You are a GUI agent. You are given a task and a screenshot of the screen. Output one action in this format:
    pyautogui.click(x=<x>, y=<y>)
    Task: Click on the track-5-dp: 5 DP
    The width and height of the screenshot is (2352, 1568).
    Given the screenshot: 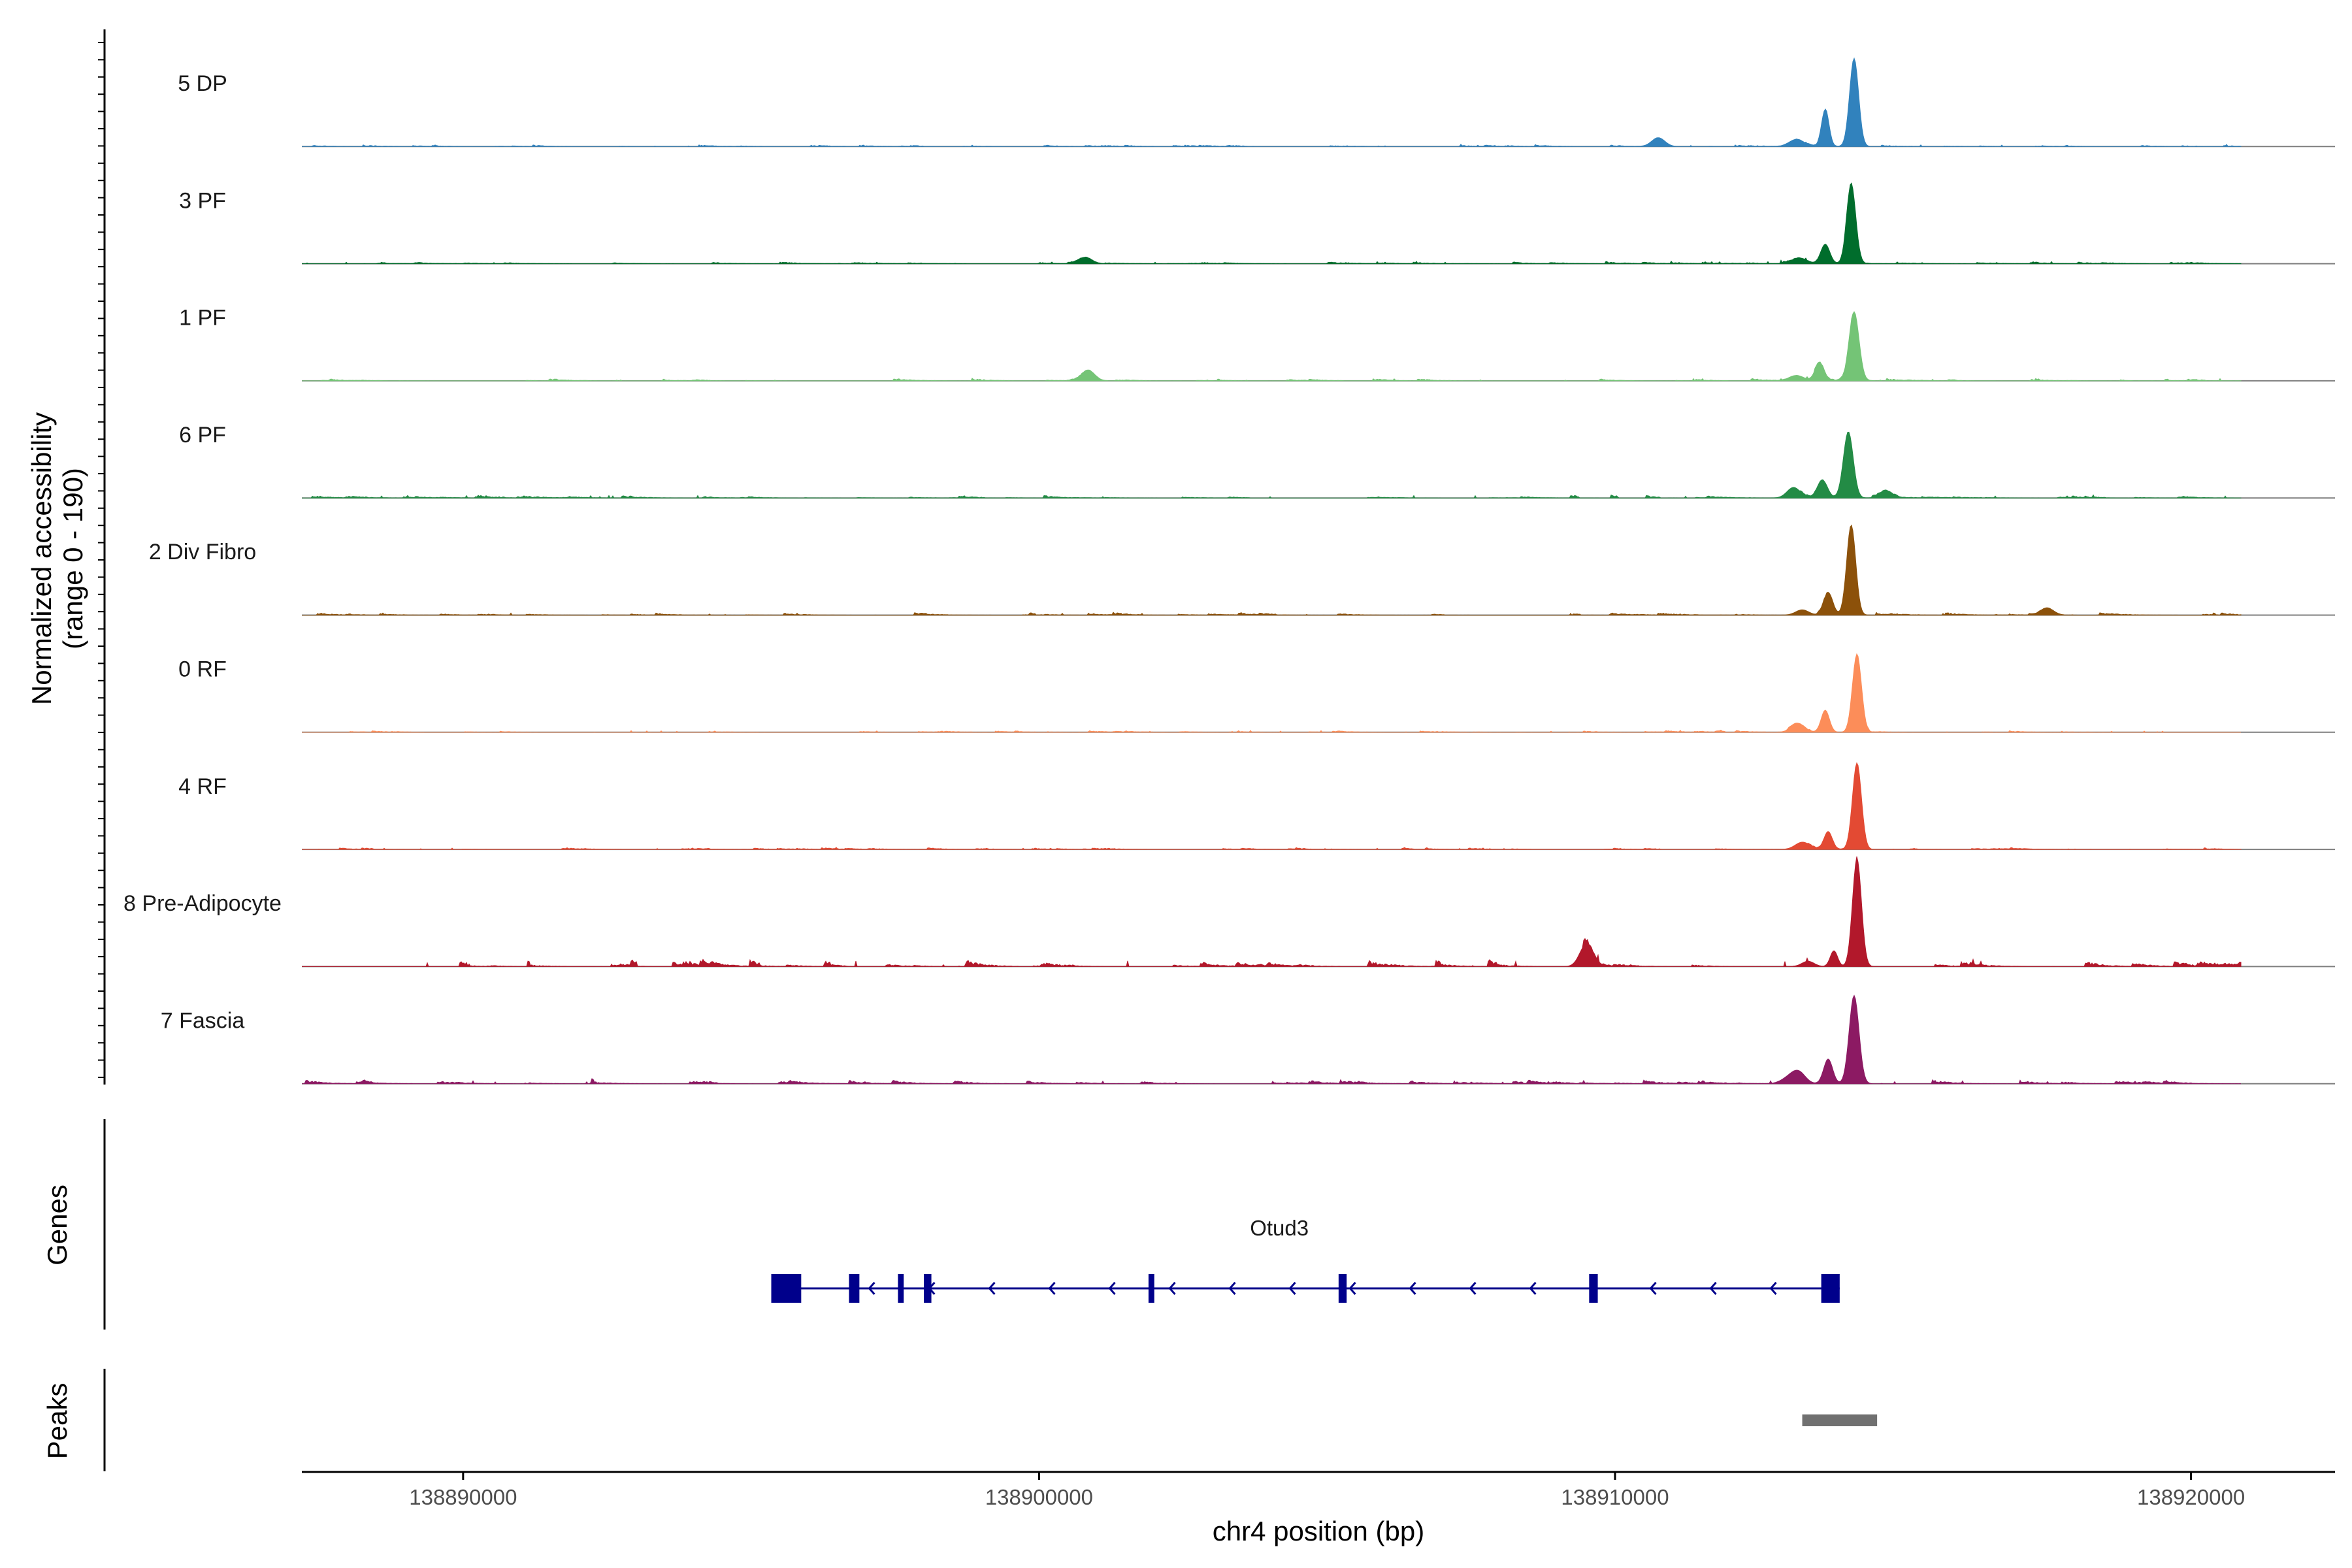 What is the action you would take?
    pyautogui.click(x=1256, y=102)
    